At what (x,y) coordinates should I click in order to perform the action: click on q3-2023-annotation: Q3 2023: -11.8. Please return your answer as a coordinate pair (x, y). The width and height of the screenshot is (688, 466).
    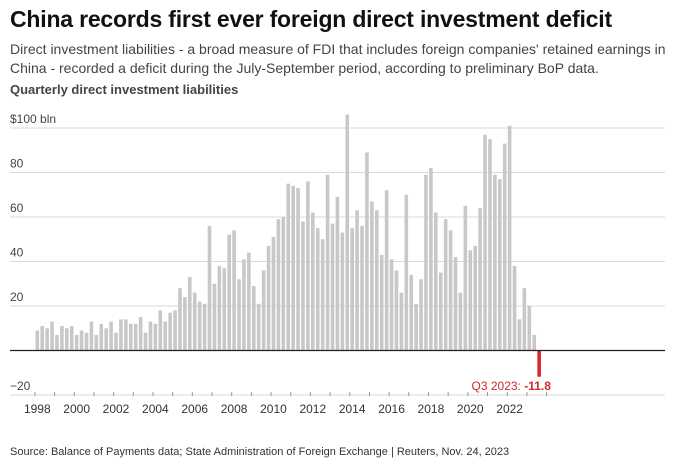
    Looking at the image, I should click on (512, 386).